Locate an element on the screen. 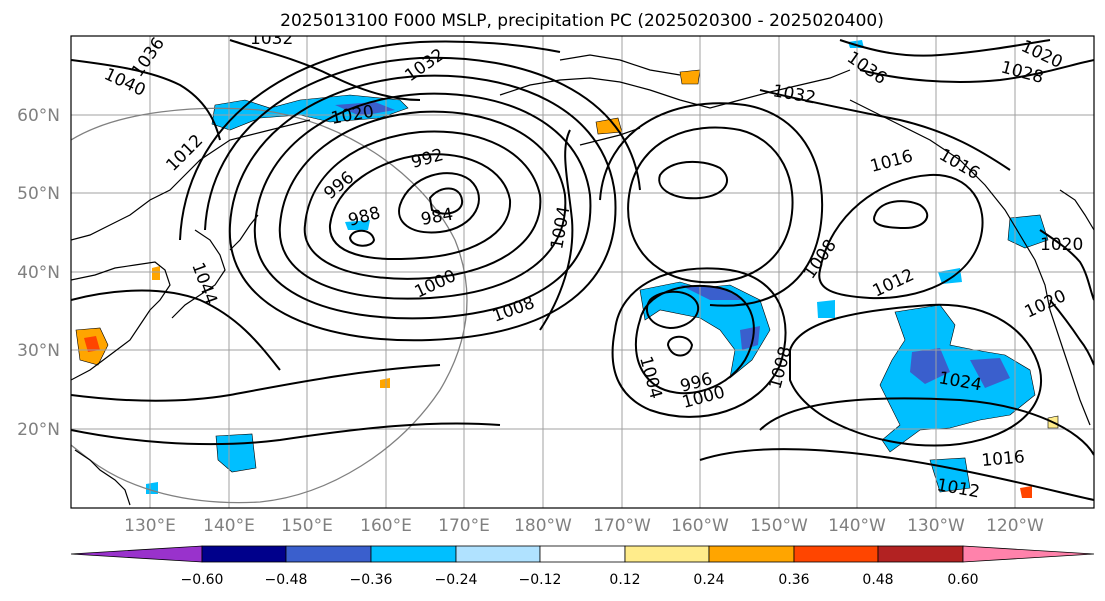 The height and width of the screenshot is (601, 1105). lon-label: 180°W is located at coordinates (543, 526).